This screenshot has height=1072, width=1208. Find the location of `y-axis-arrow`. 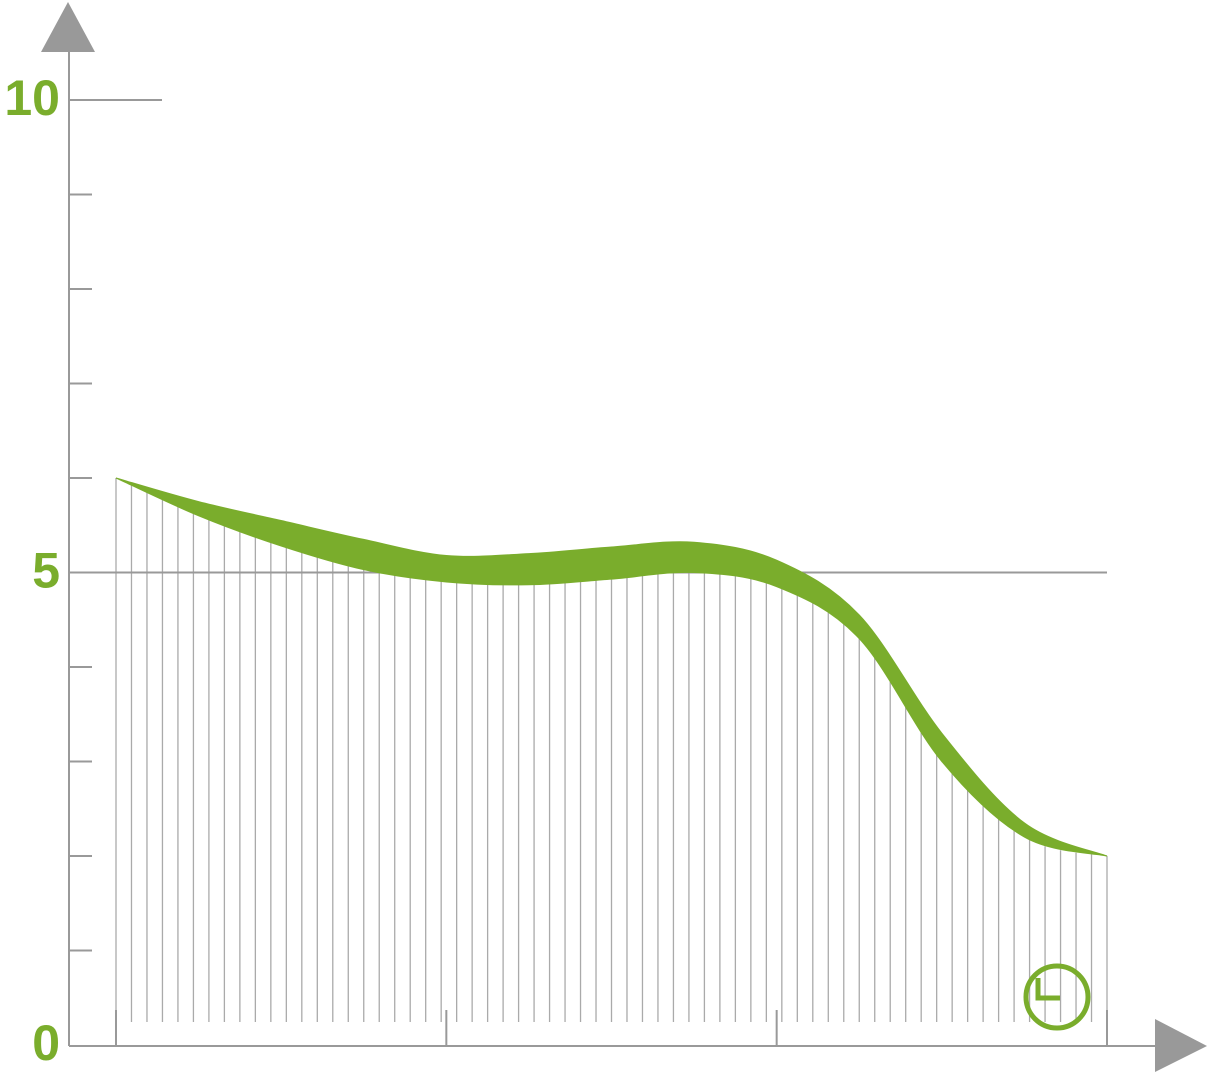

y-axis-arrow is located at coordinates (68, 27).